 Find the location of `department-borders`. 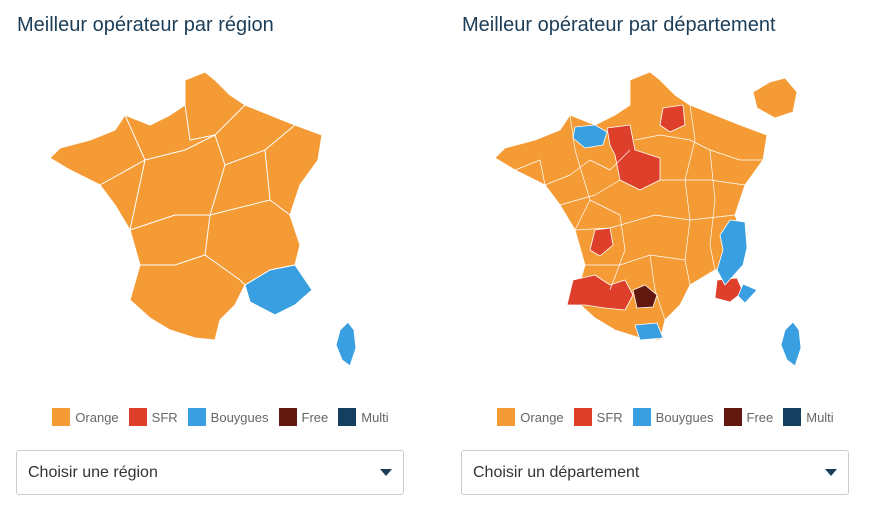

department-borders is located at coordinates (638, 212).